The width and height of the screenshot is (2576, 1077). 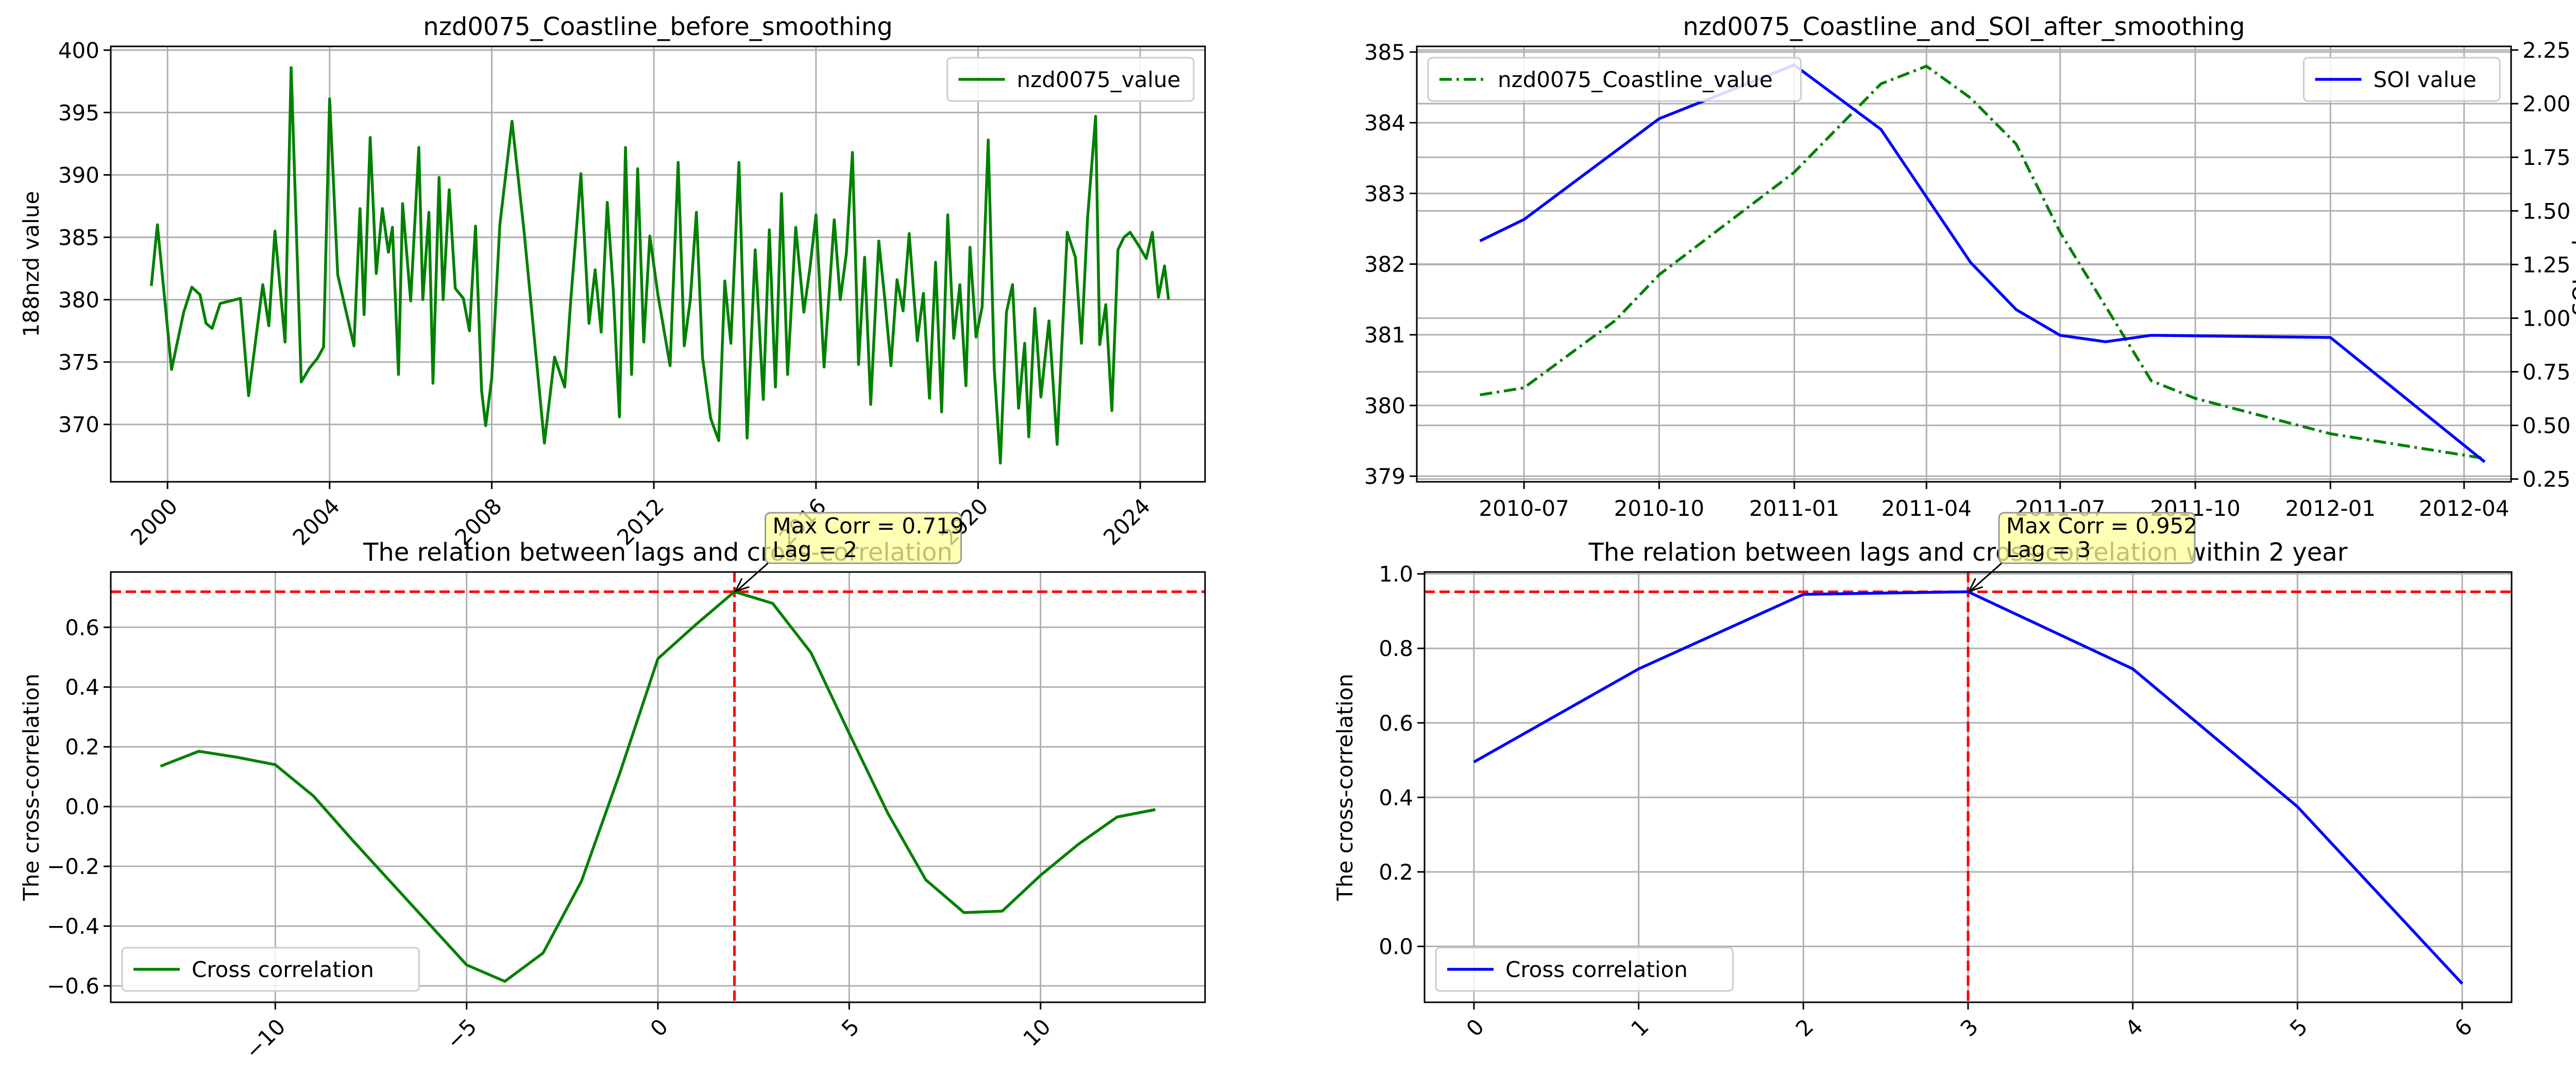 What do you see at coordinates (1384, 476) in the screenshot?
I see `y-tick-label: 379` at bounding box center [1384, 476].